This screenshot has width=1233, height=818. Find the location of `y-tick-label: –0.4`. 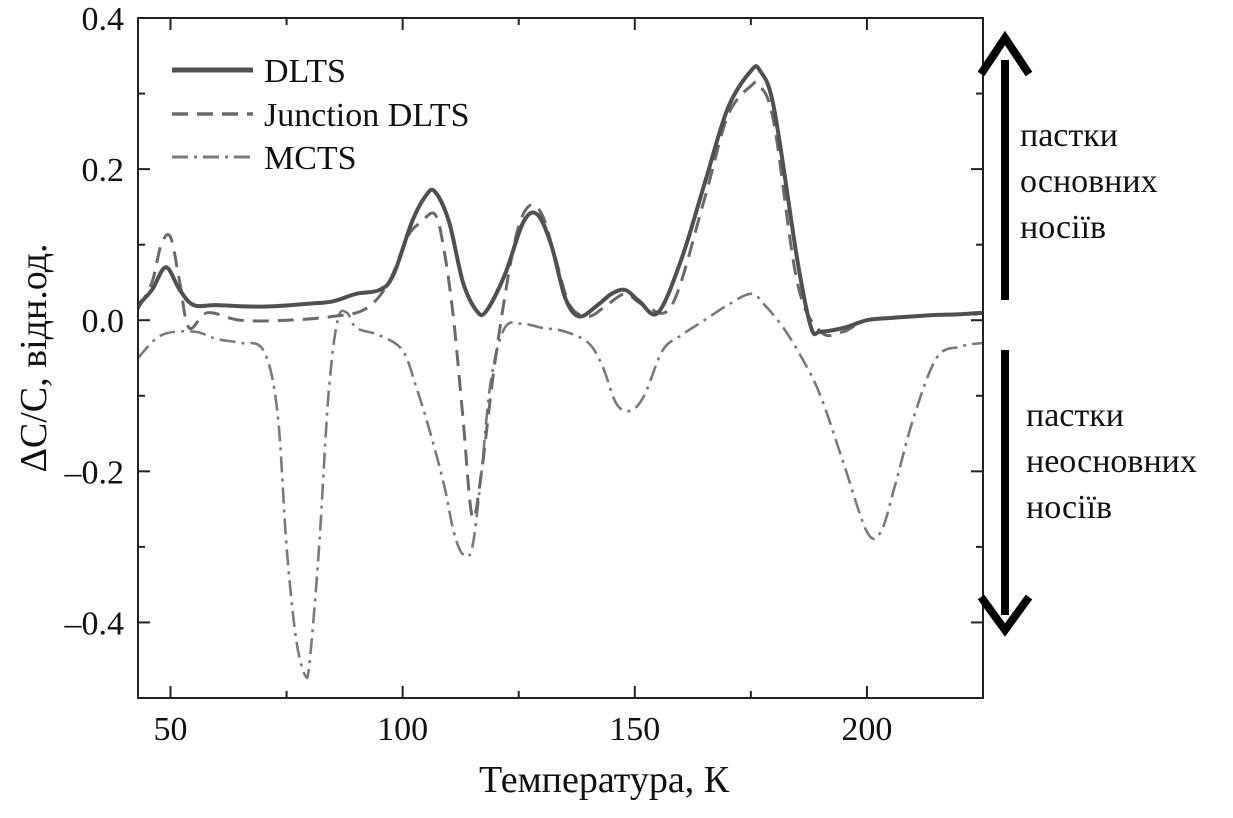

y-tick-label: –0.4 is located at coordinates (94, 623).